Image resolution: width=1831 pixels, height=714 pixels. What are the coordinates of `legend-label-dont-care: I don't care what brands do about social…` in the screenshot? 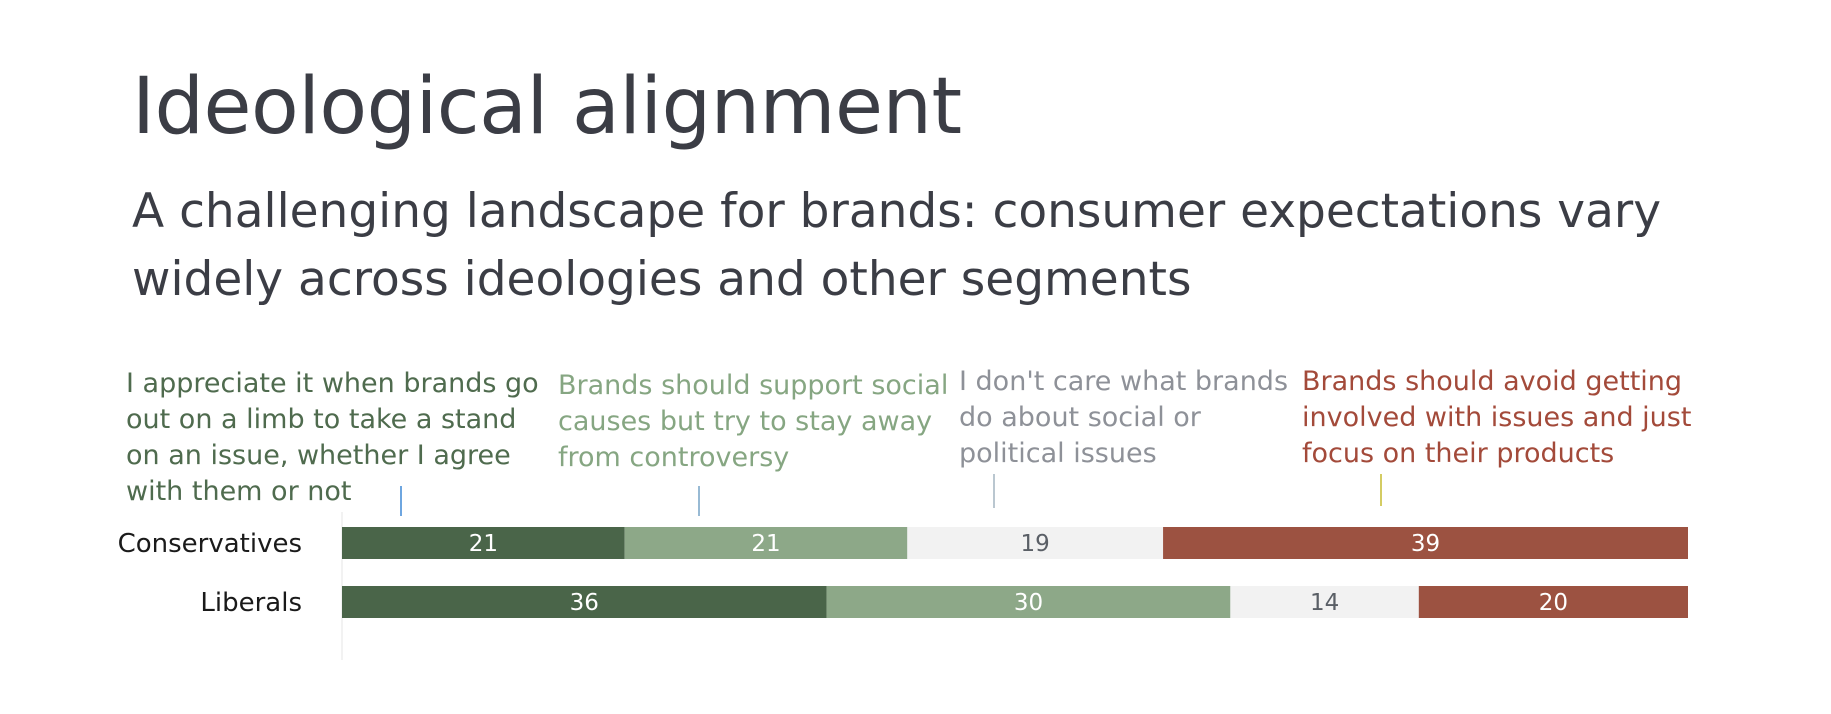 It's located at (1124, 417).